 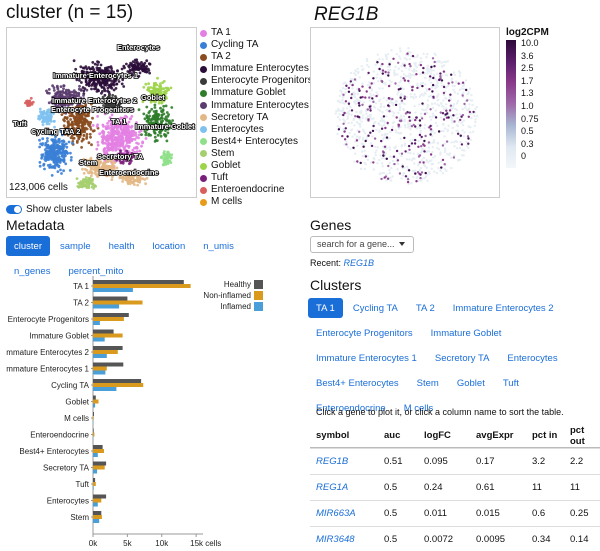 What do you see at coordinates (495, 435) in the screenshot?
I see `column-header: avgExpr` at bounding box center [495, 435].